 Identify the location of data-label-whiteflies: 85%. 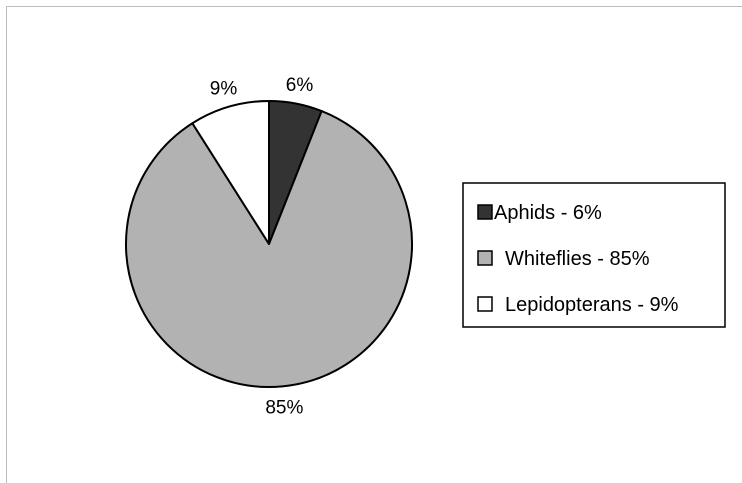
(284, 407).